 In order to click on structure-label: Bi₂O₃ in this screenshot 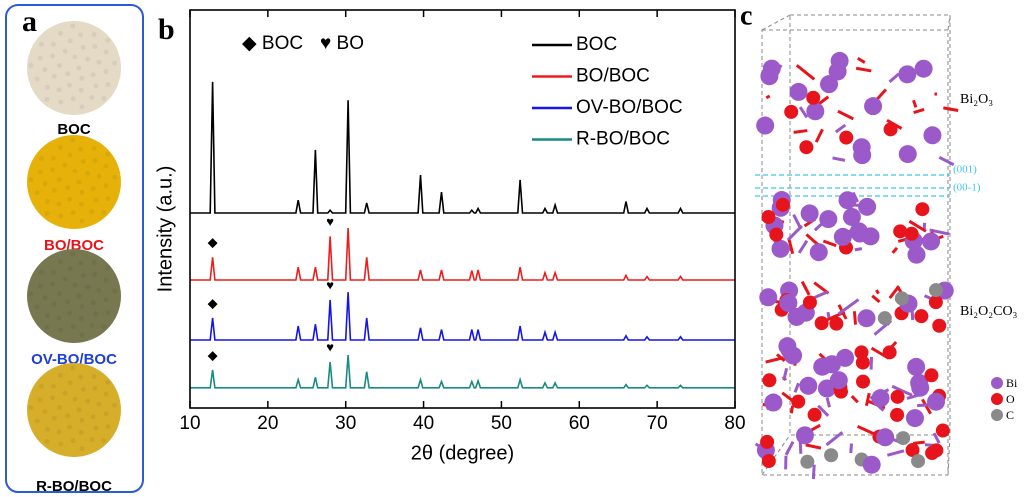, I will do `click(976, 99)`.